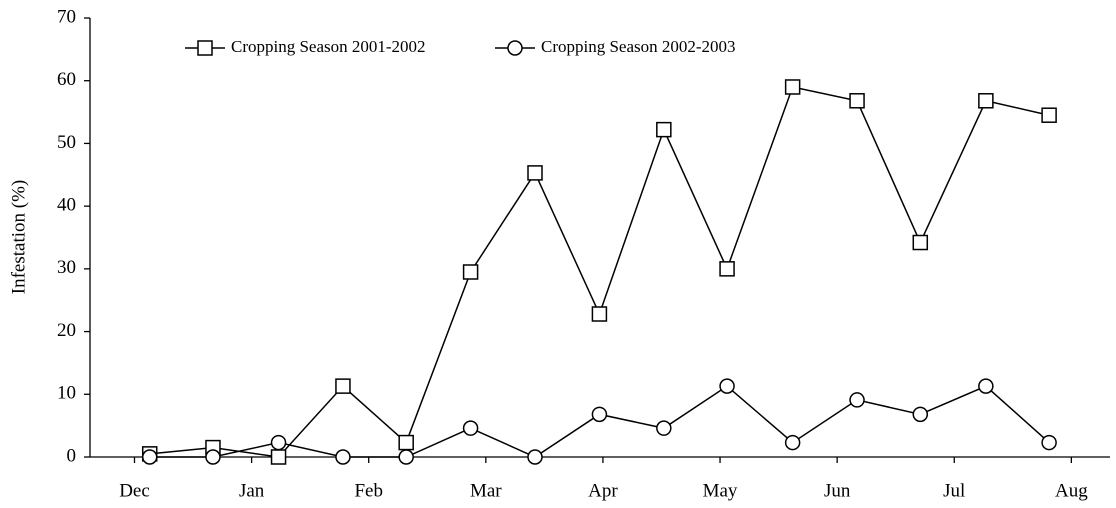  I want to click on y-tick-label: 60, so click(66, 79).